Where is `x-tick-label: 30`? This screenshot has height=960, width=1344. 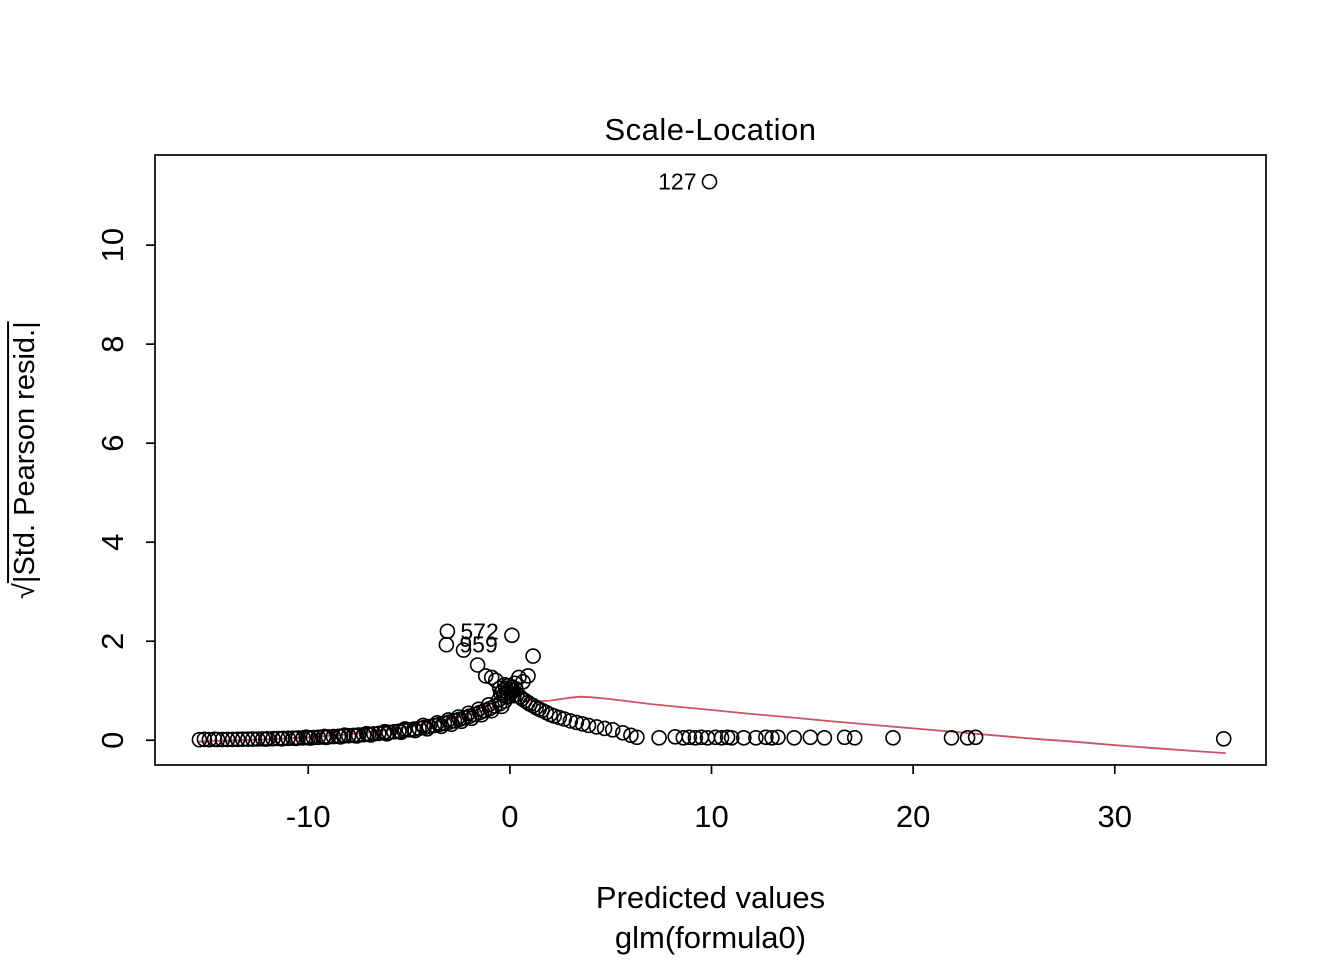 x-tick-label: 30 is located at coordinates (1115, 816).